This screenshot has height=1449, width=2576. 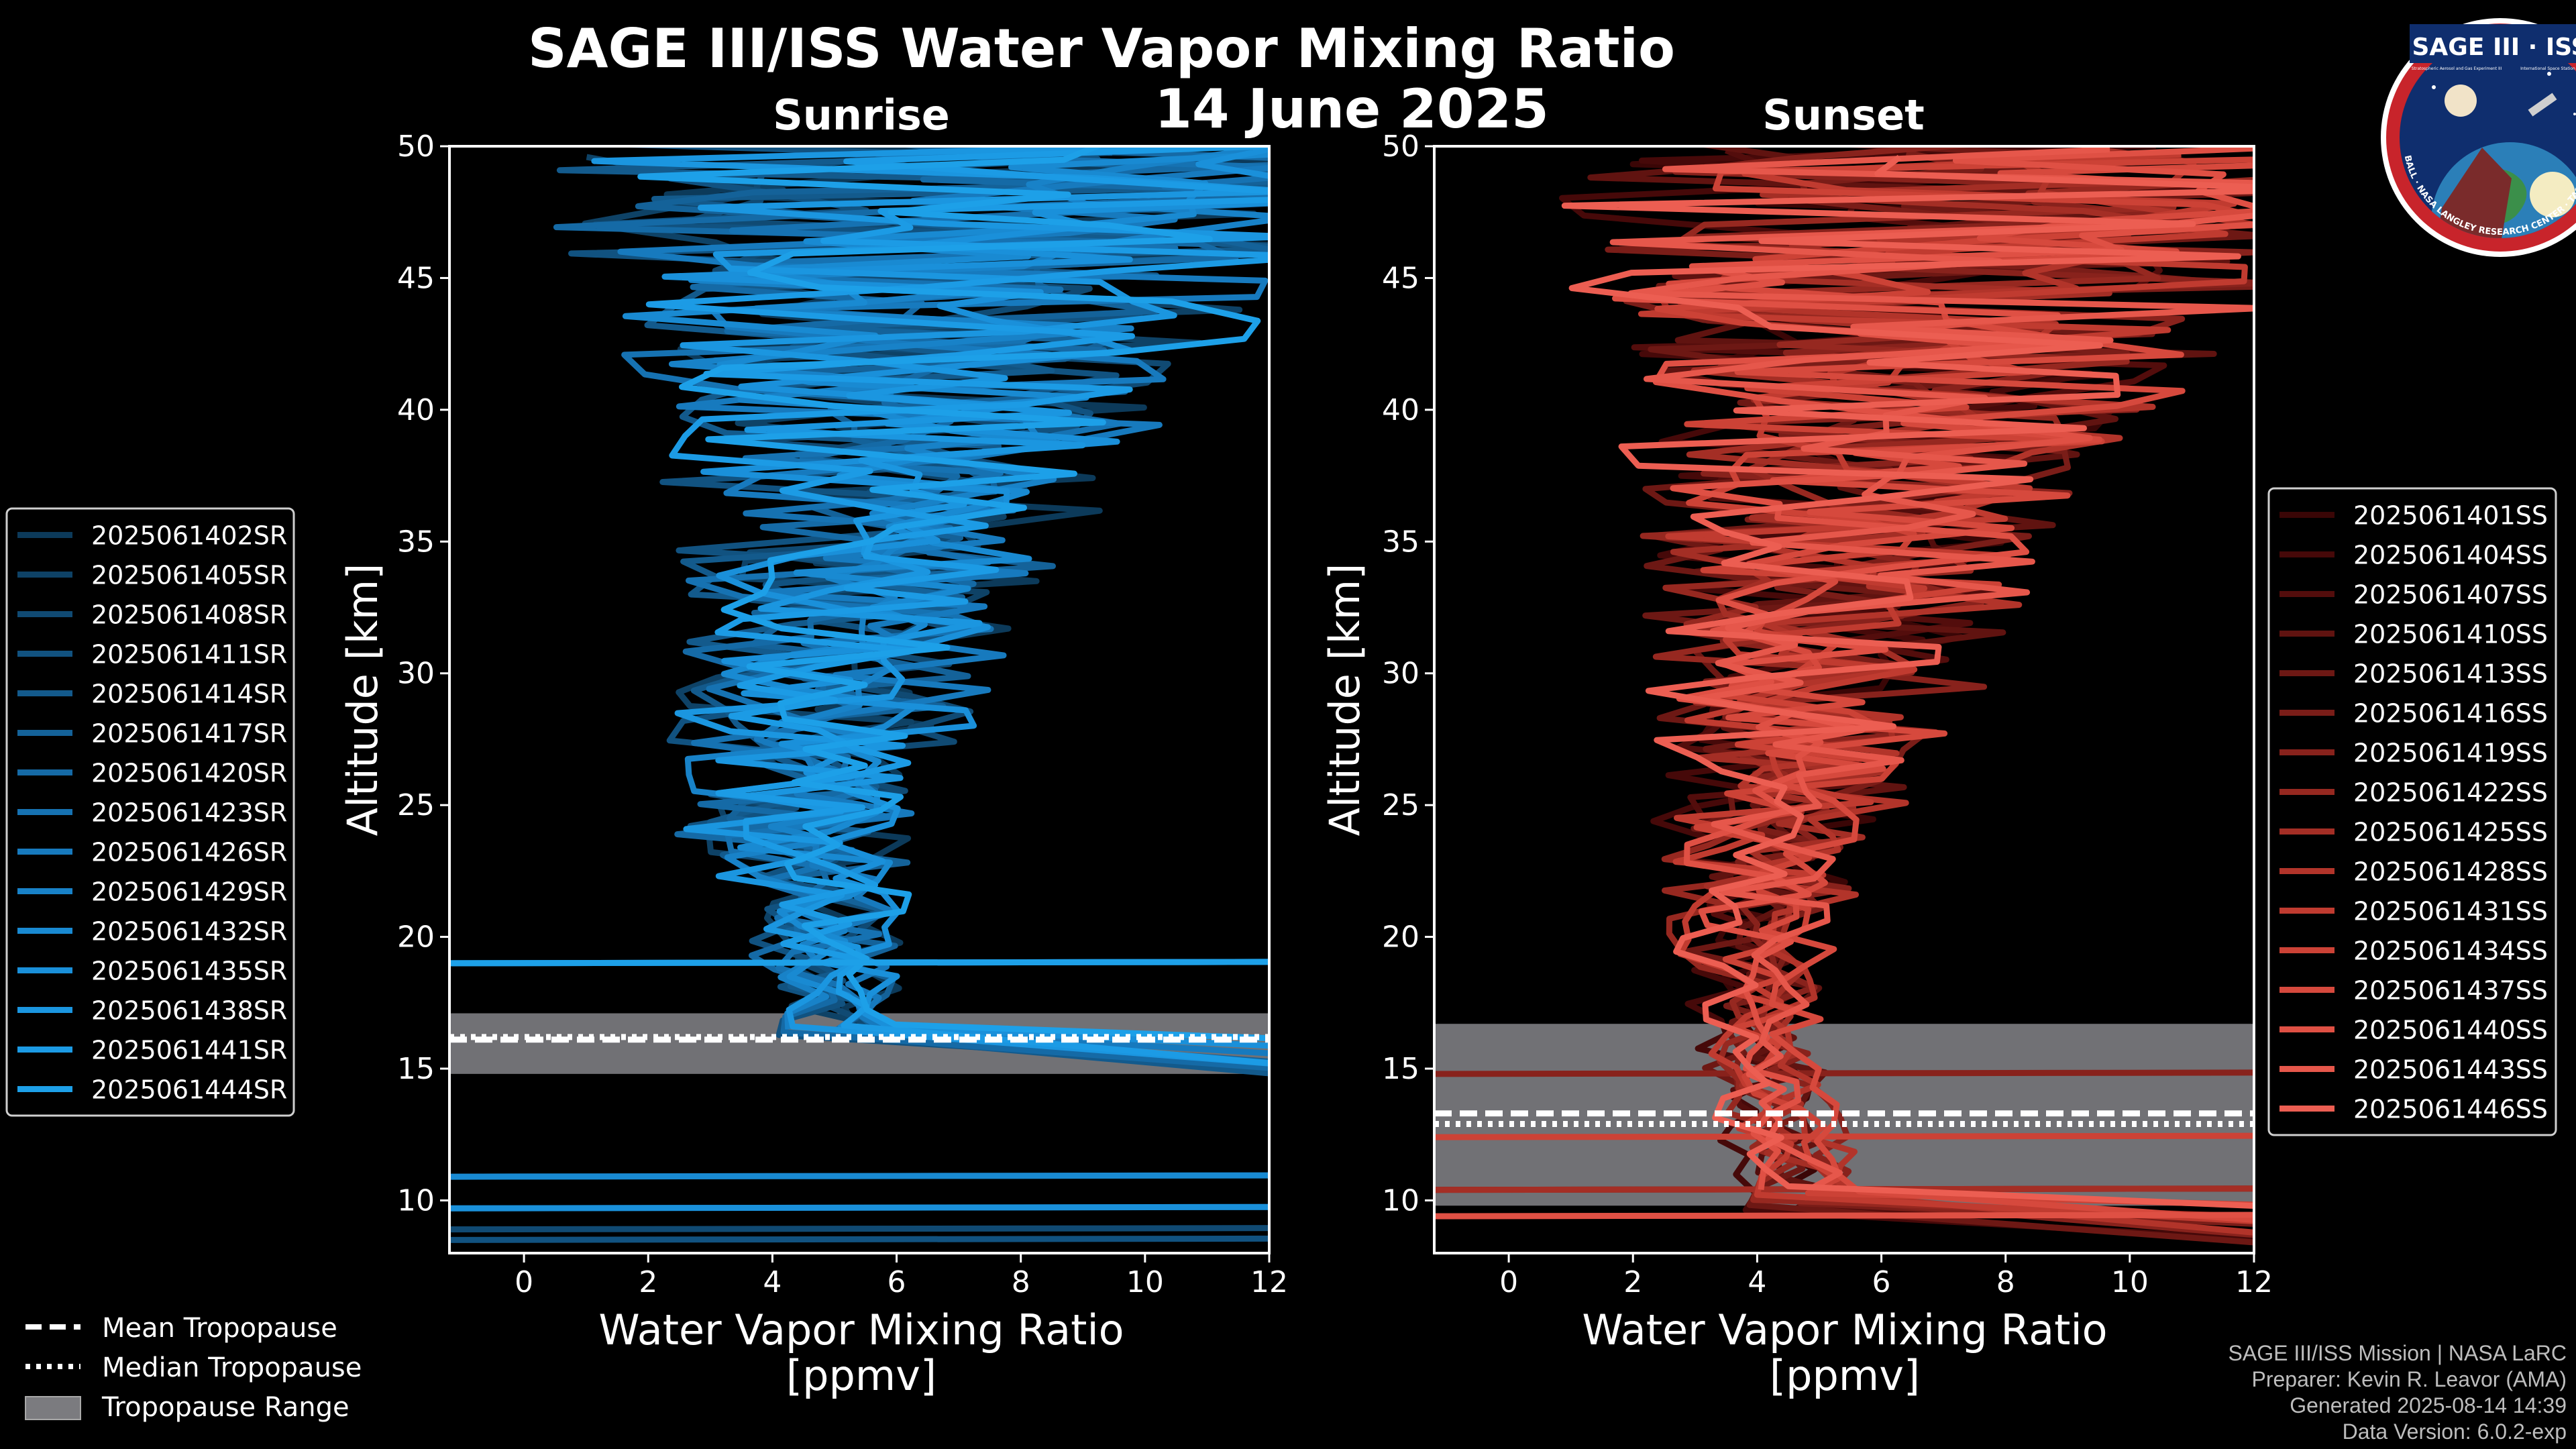 I want to click on sunrise-legend-label: 2025061402SR, so click(x=189, y=536).